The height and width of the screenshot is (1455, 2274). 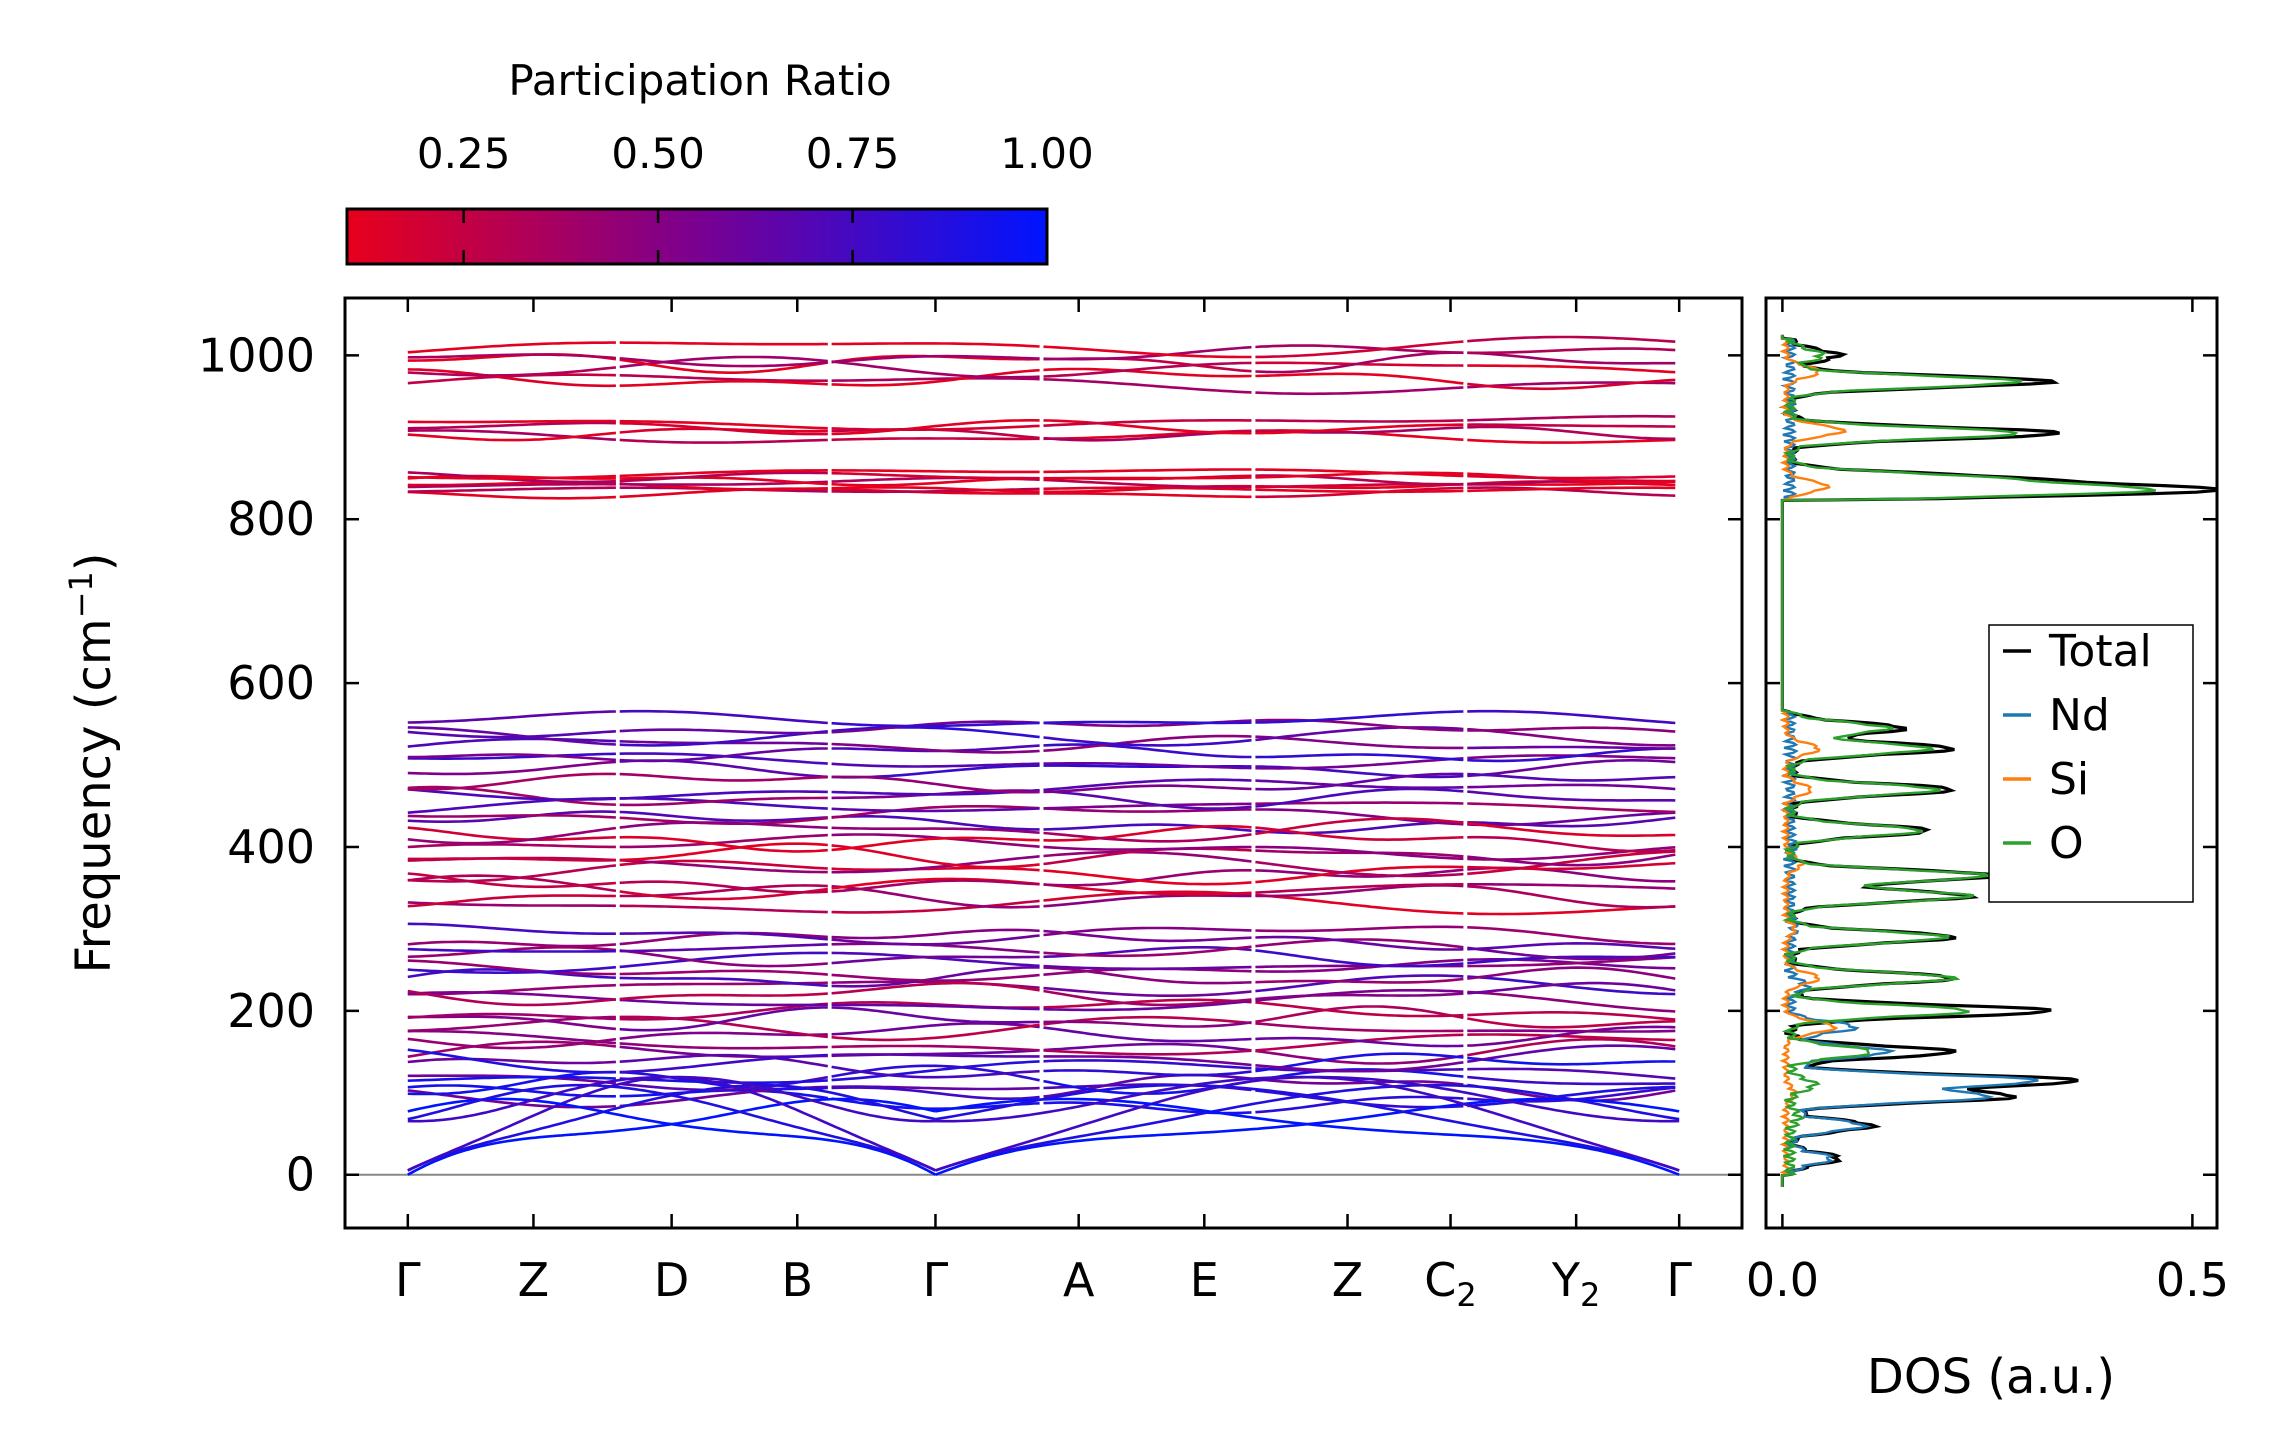 What do you see at coordinates (1991, 1377) in the screenshot?
I see `dos-x-axis-label: DOS (a.u.)` at bounding box center [1991, 1377].